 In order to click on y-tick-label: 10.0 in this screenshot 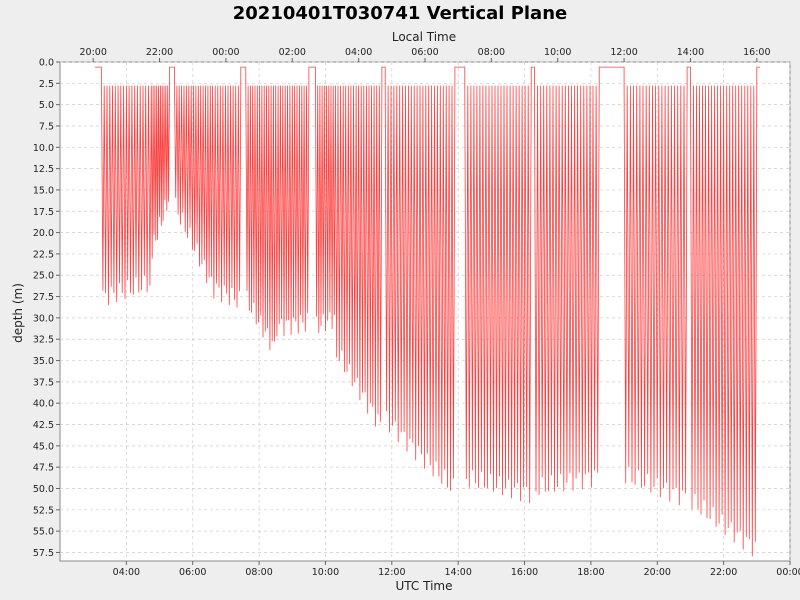, I will do `click(43, 148)`.